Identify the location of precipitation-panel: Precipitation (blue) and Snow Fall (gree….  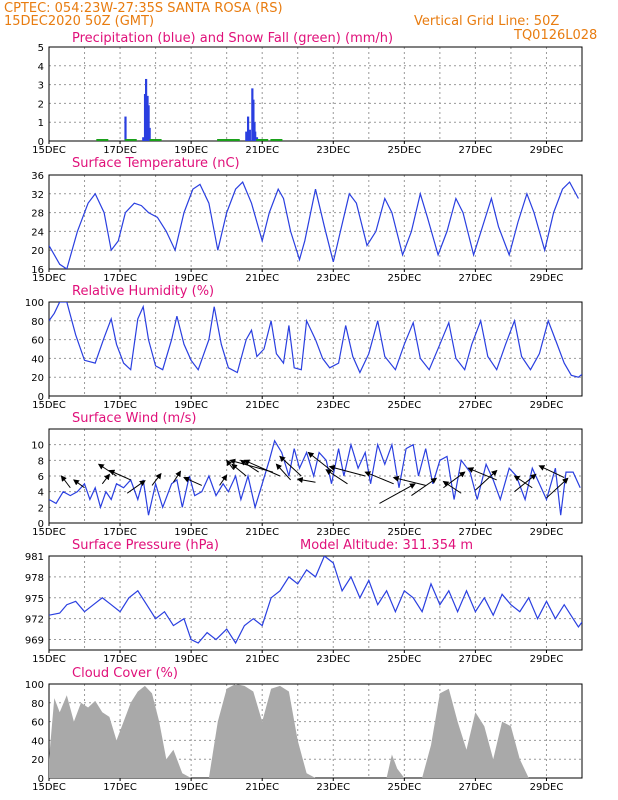
(307, 93).